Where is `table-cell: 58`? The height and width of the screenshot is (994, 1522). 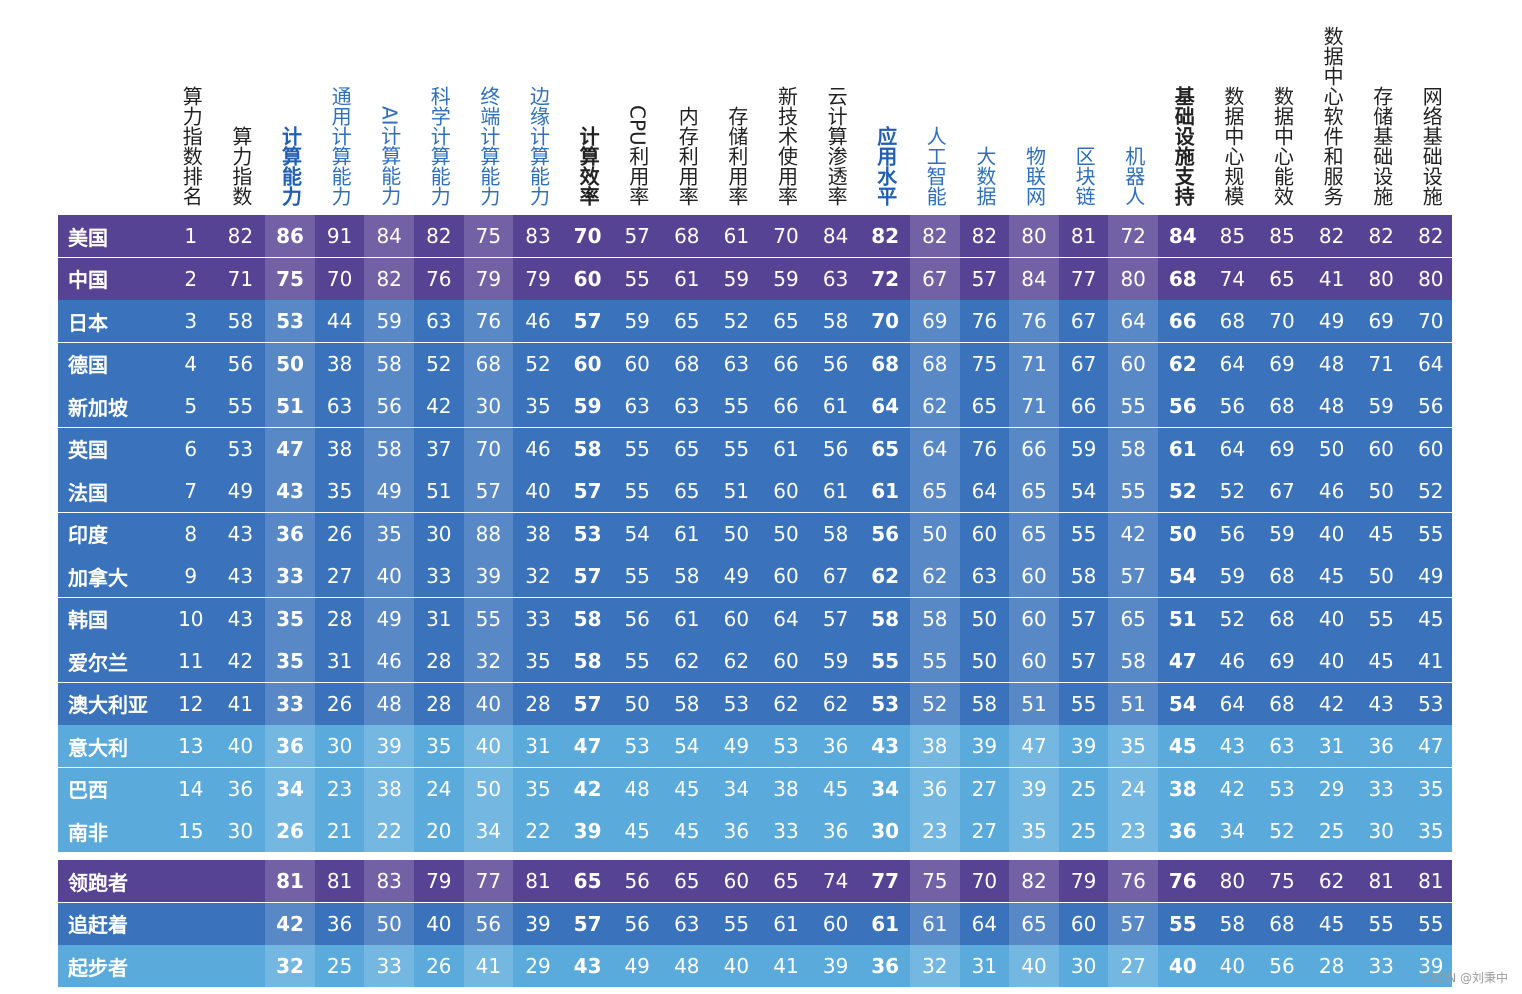 table-cell: 58 is located at coordinates (587, 448).